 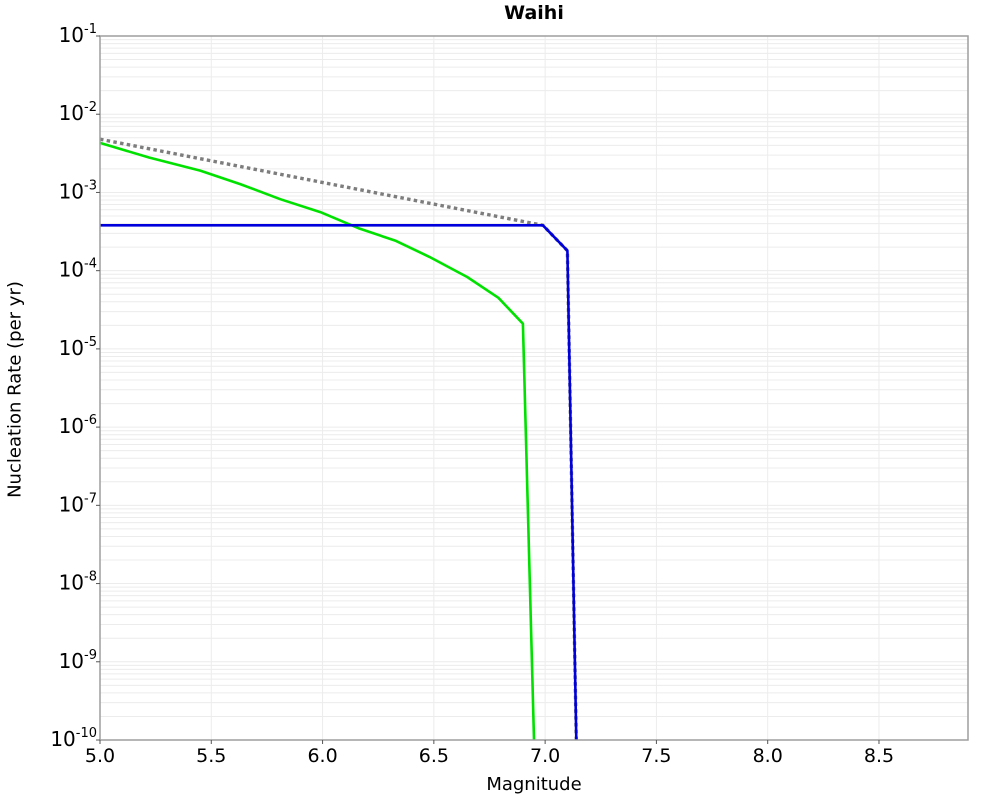 What do you see at coordinates (768, 756) in the screenshot?
I see `x-tick-label: 8.0` at bounding box center [768, 756].